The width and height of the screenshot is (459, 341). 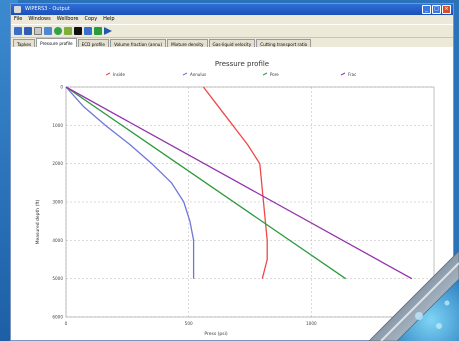 I want to click on close-button: ×, so click(x=446, y=9).